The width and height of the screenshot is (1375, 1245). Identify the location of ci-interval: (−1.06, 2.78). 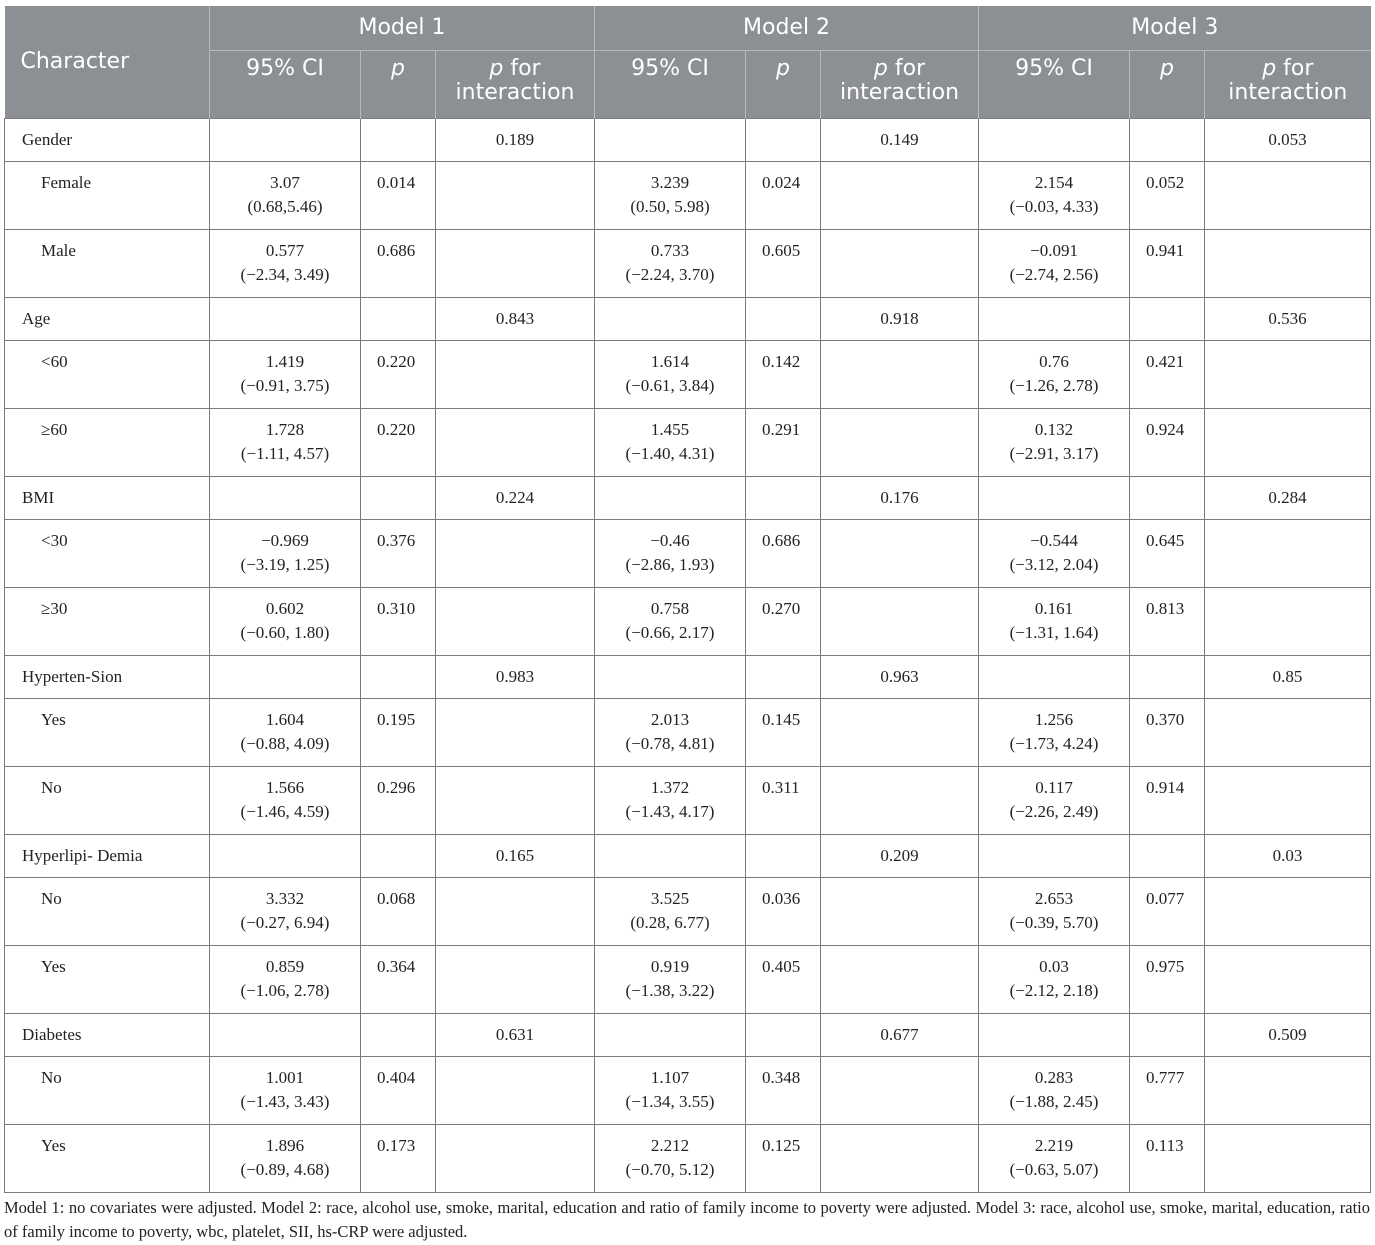
(285, 990).